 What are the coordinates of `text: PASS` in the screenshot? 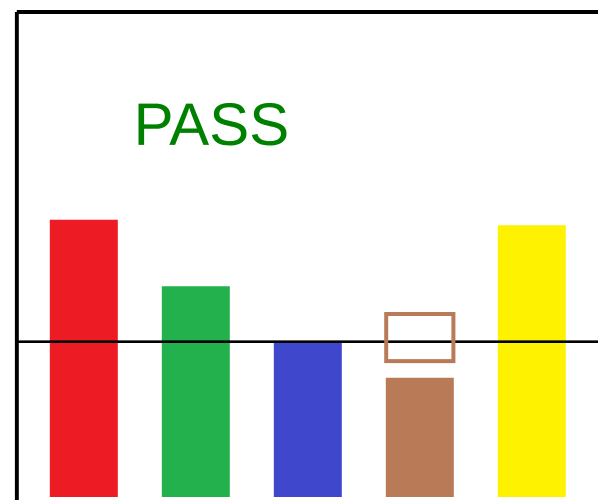 It's located at (212, 124).